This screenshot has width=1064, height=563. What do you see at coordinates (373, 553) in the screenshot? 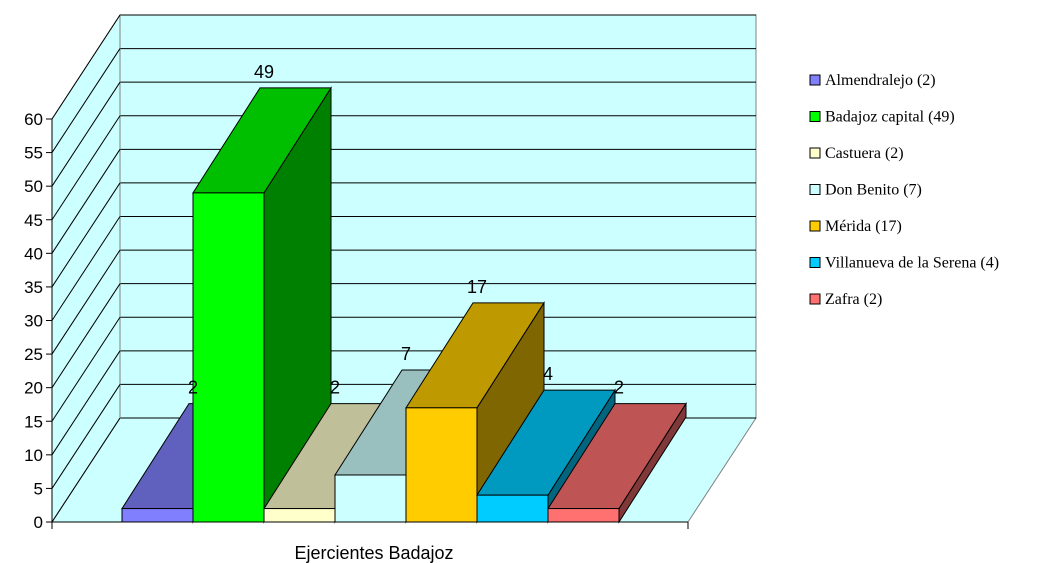
I see `x-category-label: Ejercientes Badajoz` at bounding box center [373, 553].